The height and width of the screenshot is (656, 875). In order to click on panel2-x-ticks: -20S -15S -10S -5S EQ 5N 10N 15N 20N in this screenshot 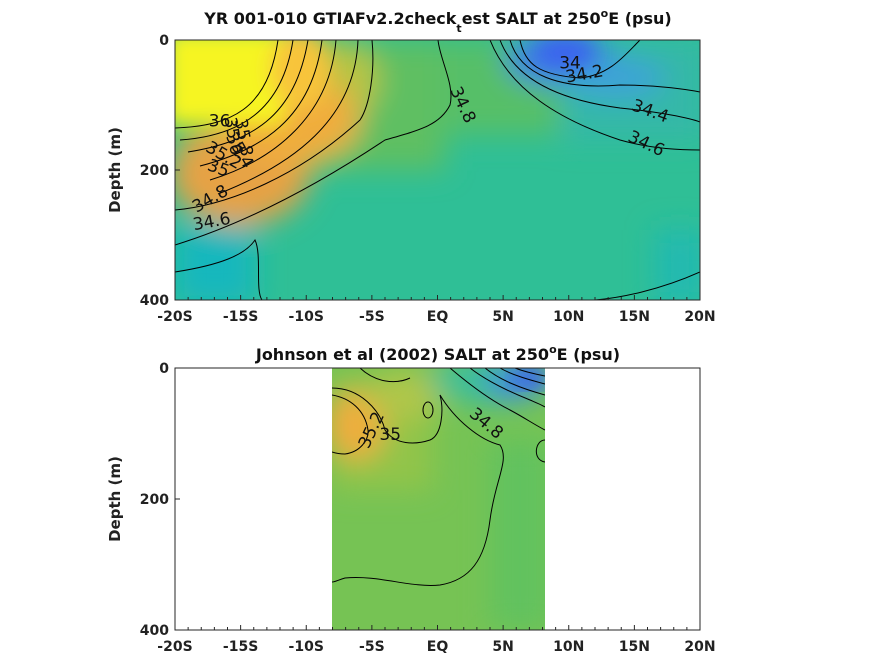, I will do `click(436, 640)`.